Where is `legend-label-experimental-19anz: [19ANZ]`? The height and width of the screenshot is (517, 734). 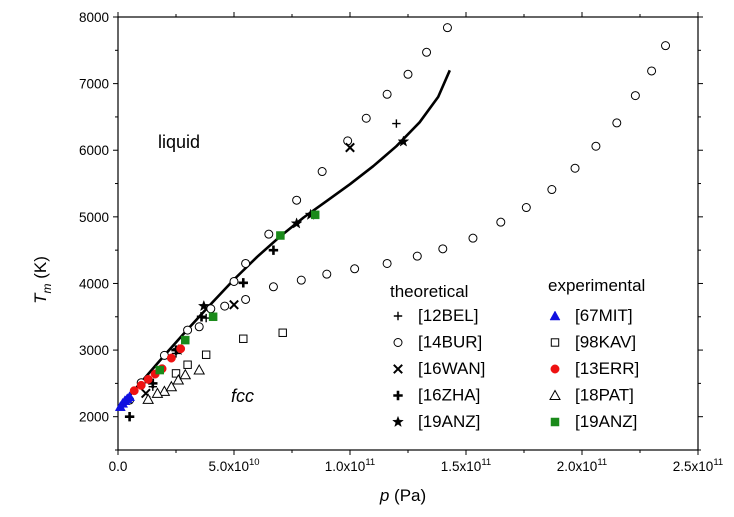
legend-label-experimental-19anz: [19ANZ] is located at coordinates (606, 421).